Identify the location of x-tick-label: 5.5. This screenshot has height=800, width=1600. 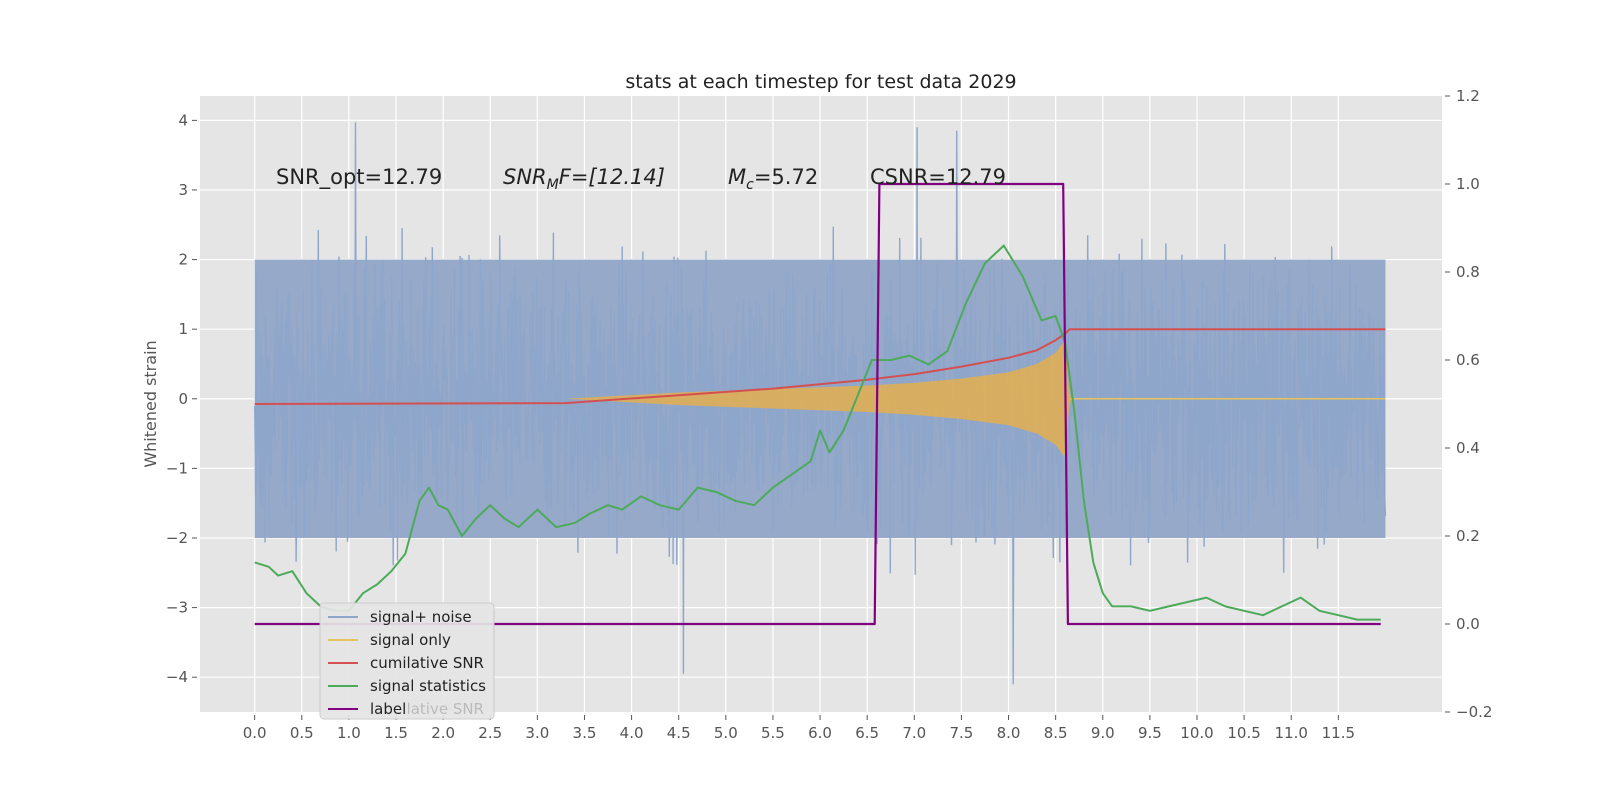
(773, 733).